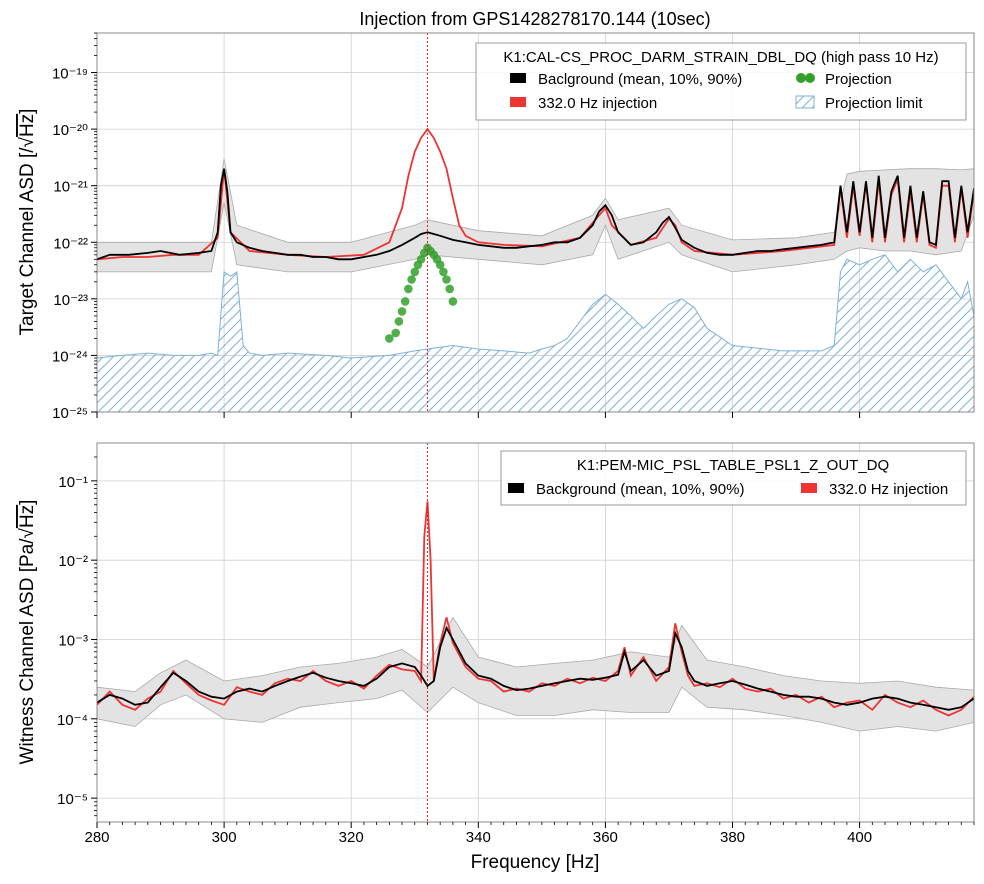  What do you see at coordinates (874, 103) in the screenshot?
I see `top-legend-limit: Projection limit` at bounding box center [874, 103].